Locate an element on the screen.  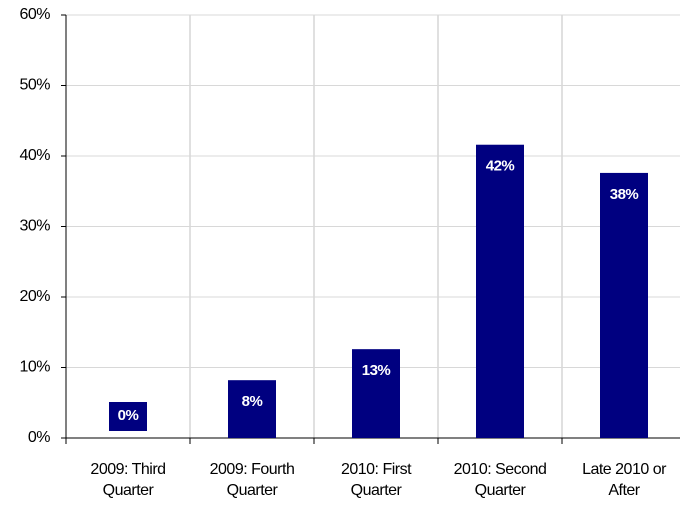
x-tick-label: 2009: Third is located at coordinates (127, 469).